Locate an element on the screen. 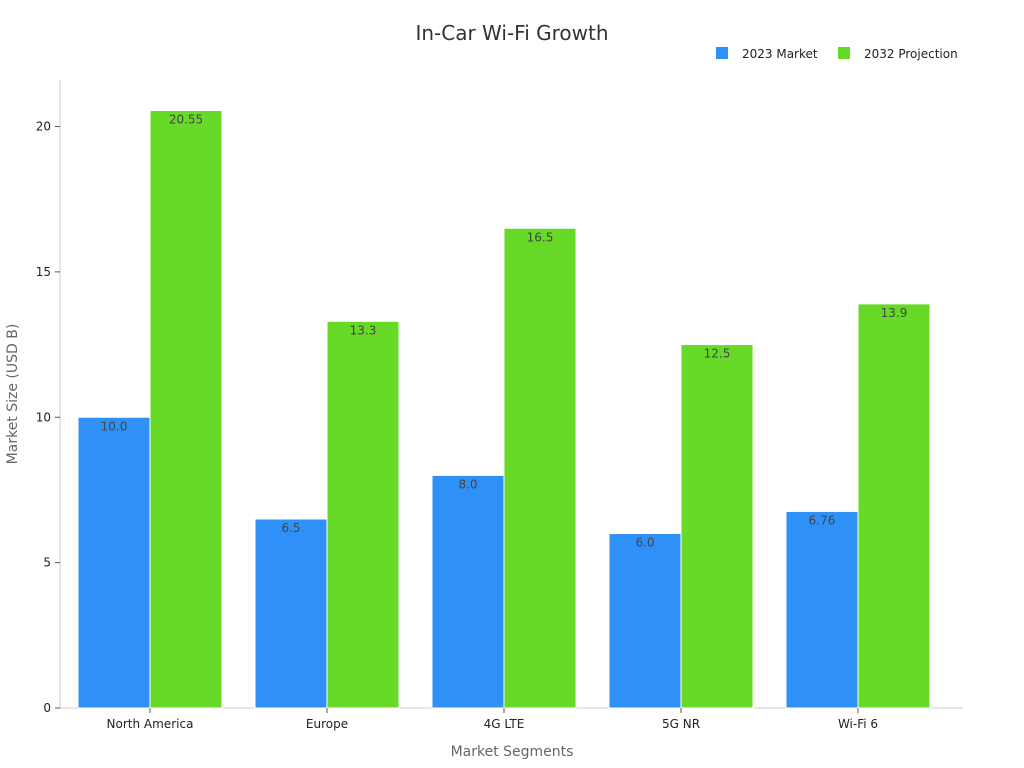 Image resolution: width=1024 pixels, height=768 pixels. y-tick-label: 10 is located at coordinates (43, 417).